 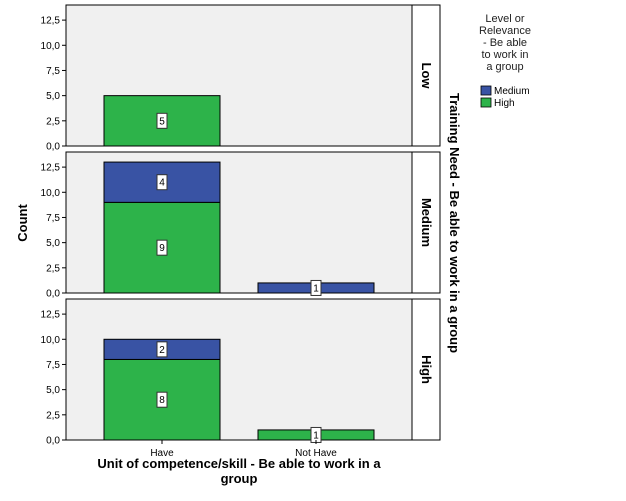 What do you see at coordinates (504, 55) in the screenshot?
I see `legend-title-line: to work in` at bounding box center [504, 55].